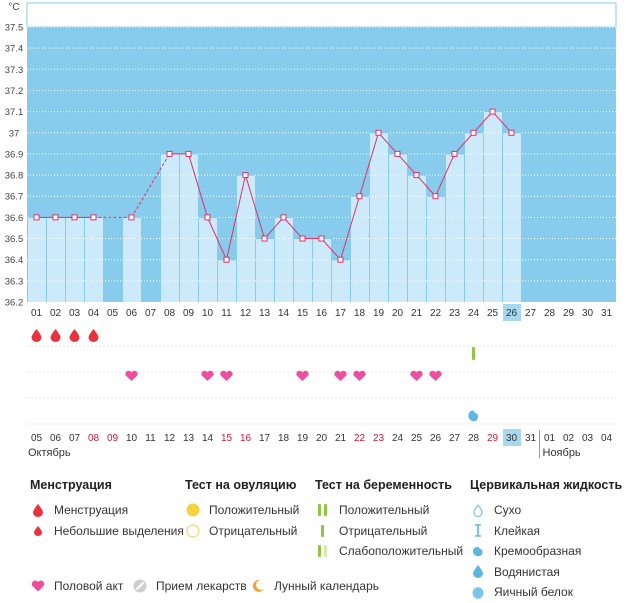 Image resolution: width=626 pixels, height=603 pixels. Describe the element at coordinates (512, 313) in the screenshot. I see `cycle-day-label: 26` at that location.